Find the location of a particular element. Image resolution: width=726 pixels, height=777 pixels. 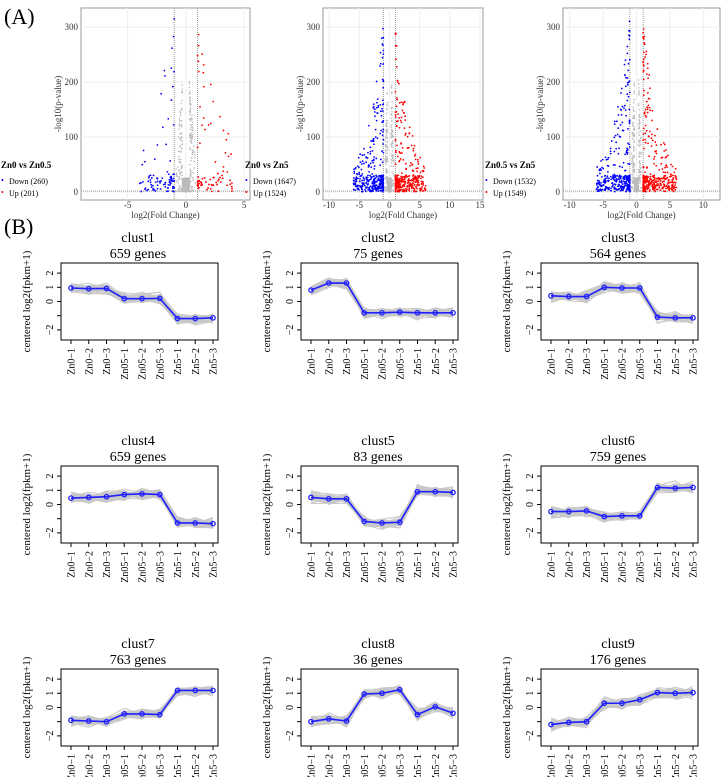

x-tick-label: Zn0−2 is located at coordinates (569, 361).